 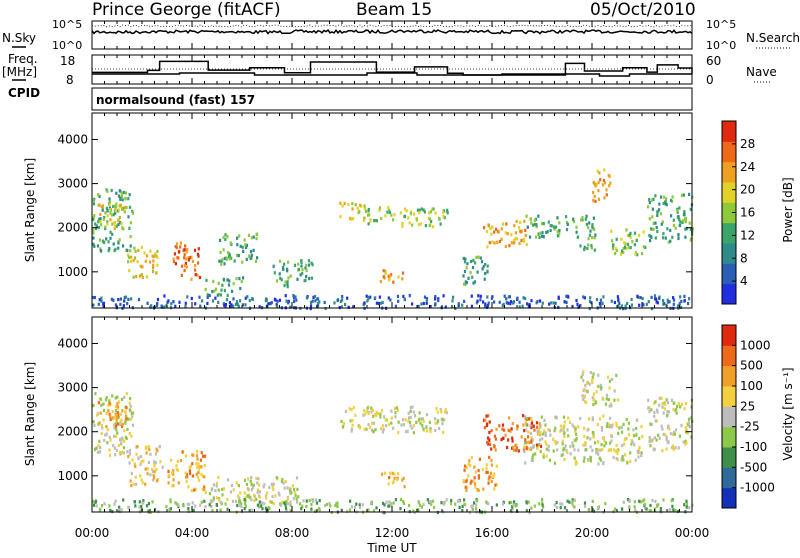 What do you see at coordinates (729, 335) in the screenshot?
I see `colorbar-segment` at bounding box center [729, 335].